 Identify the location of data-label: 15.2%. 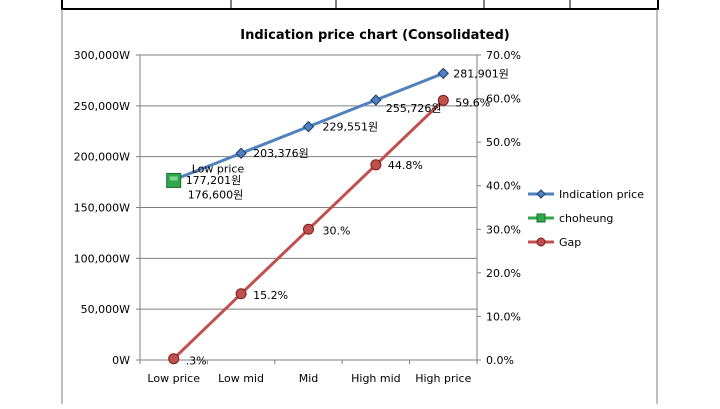
(270, 295).